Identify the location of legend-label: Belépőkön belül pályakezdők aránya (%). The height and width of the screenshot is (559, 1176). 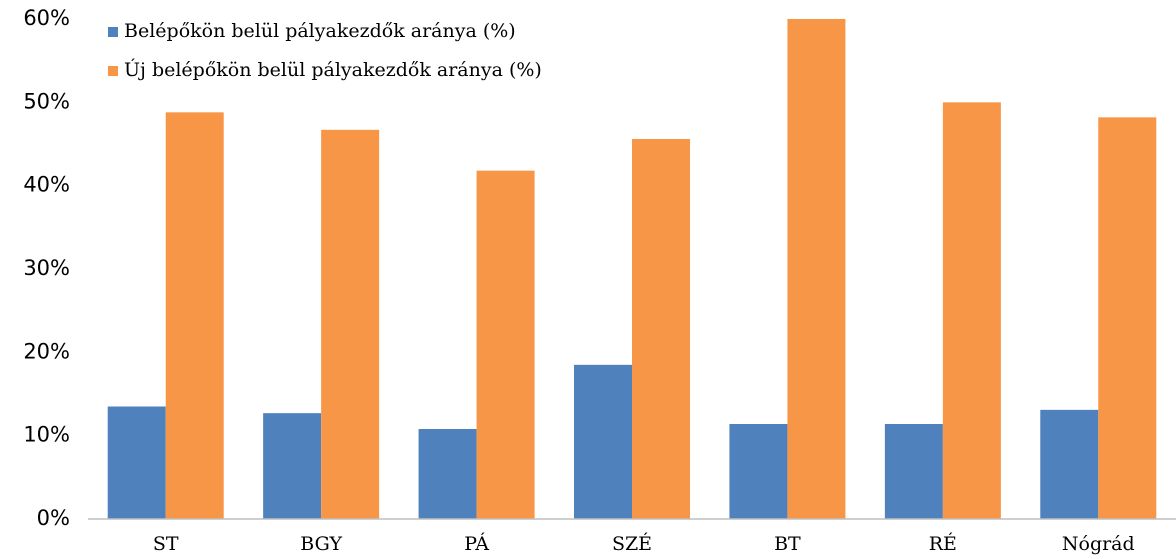
(320, 31).